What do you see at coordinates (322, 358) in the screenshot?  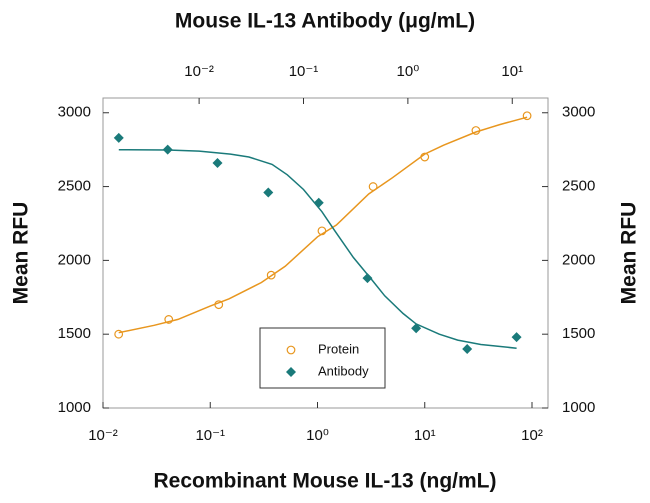 I see `legend-box` at bounding box center [322, 358].